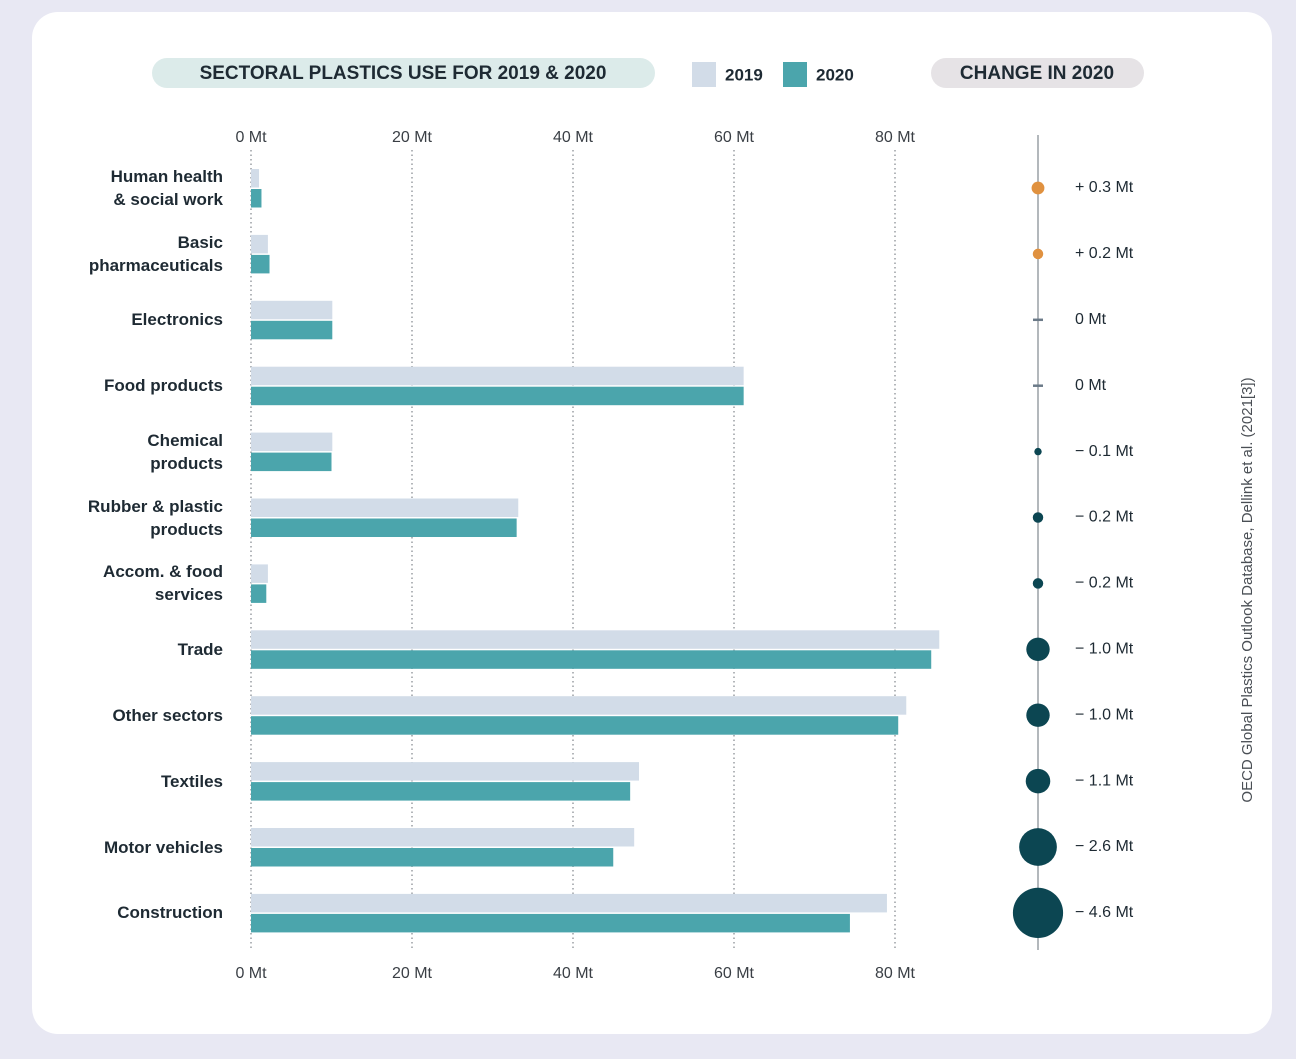 This screenshot has width=1296, height=1059. What do you see at coordinates (1104, 780) in the screenshot?
I see `change-label: − 1.1 Mt` at bounding box center [1104, 780].